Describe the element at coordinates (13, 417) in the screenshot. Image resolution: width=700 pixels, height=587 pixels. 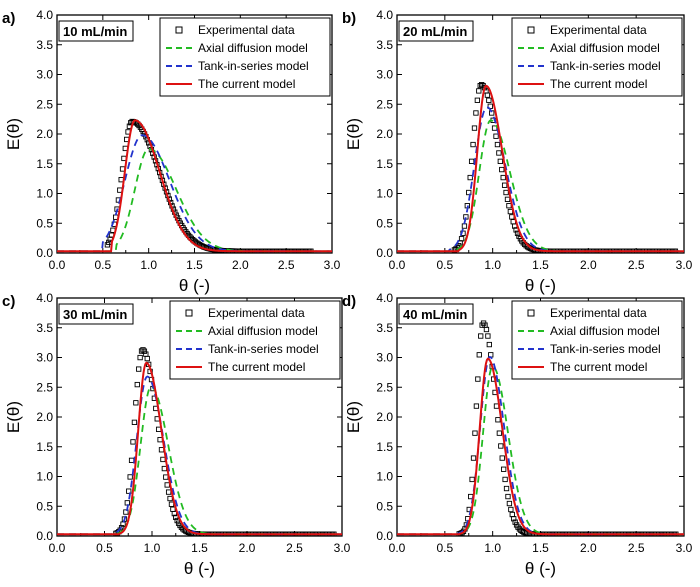
I see `y-axis-label: E(θ)` at that location.